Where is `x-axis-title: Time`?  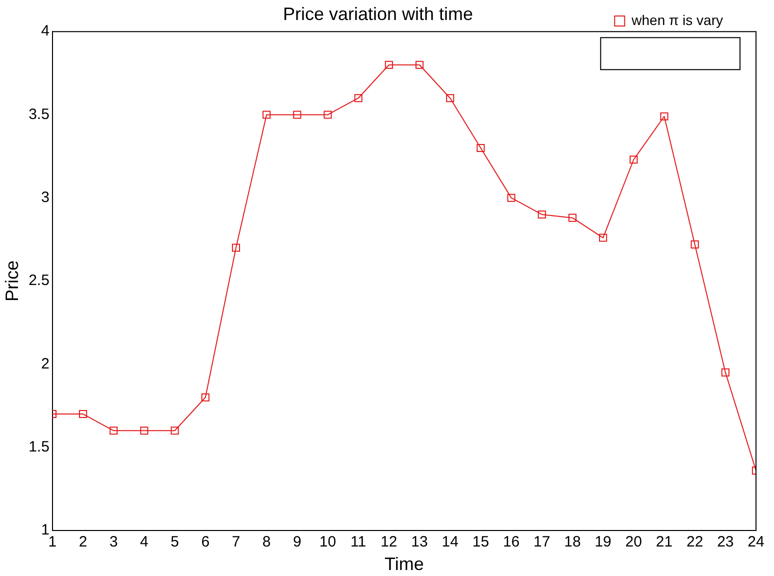 x-axis-title: Time is located at coordinates (404, 564).